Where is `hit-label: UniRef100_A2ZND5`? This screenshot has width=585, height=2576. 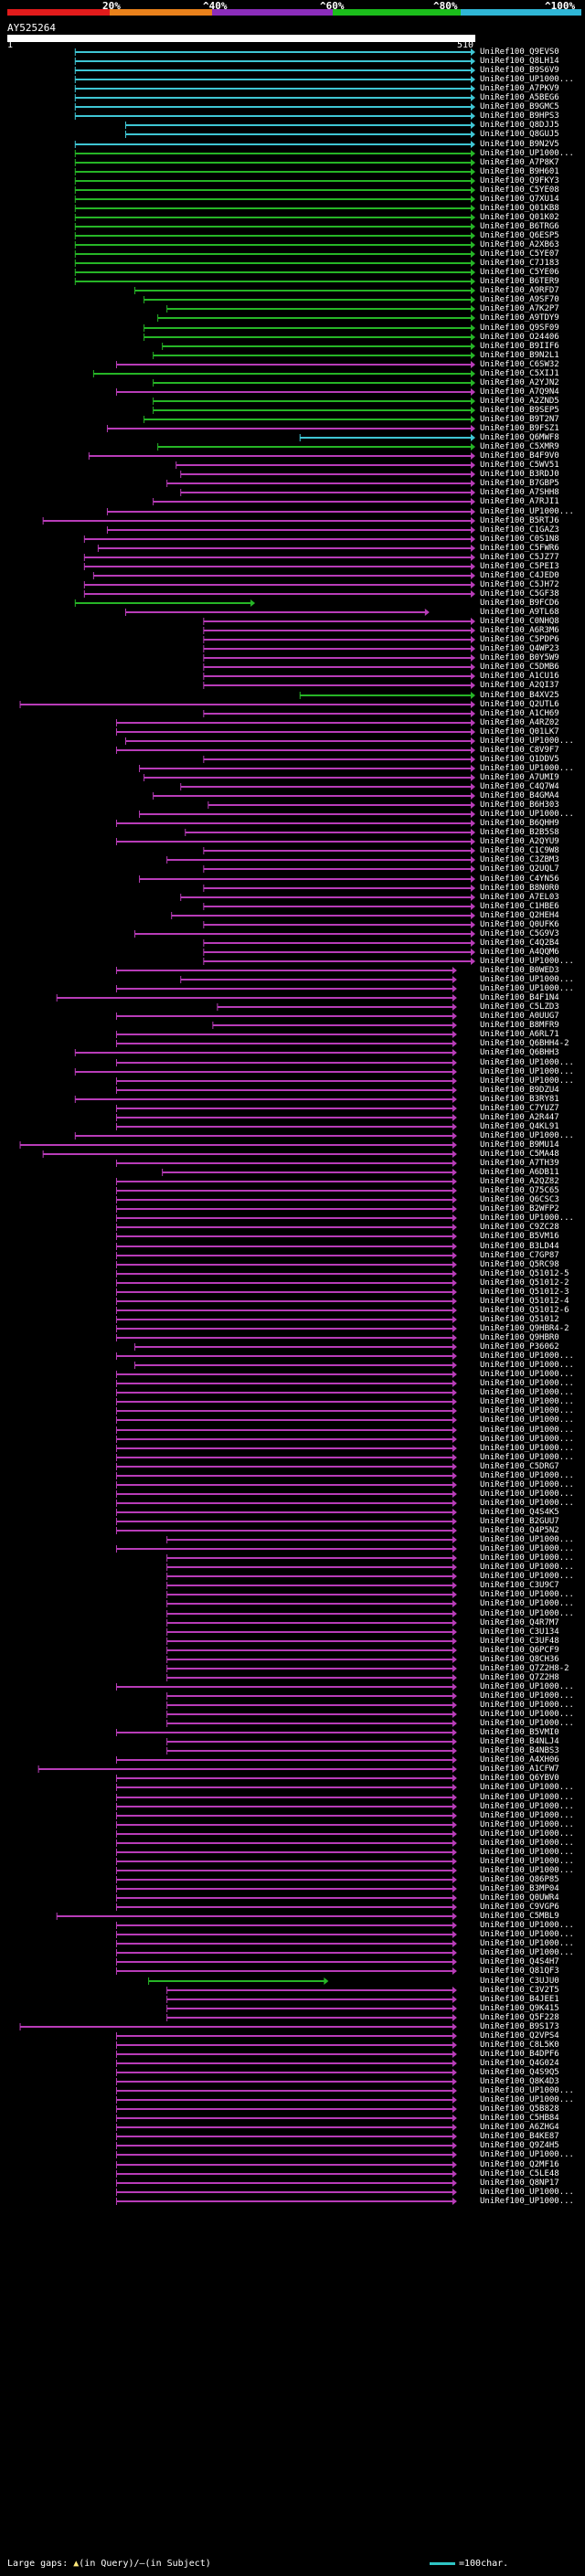 hit-label: UniRef100_A2ZND5 is located at coordinates (519, 401).